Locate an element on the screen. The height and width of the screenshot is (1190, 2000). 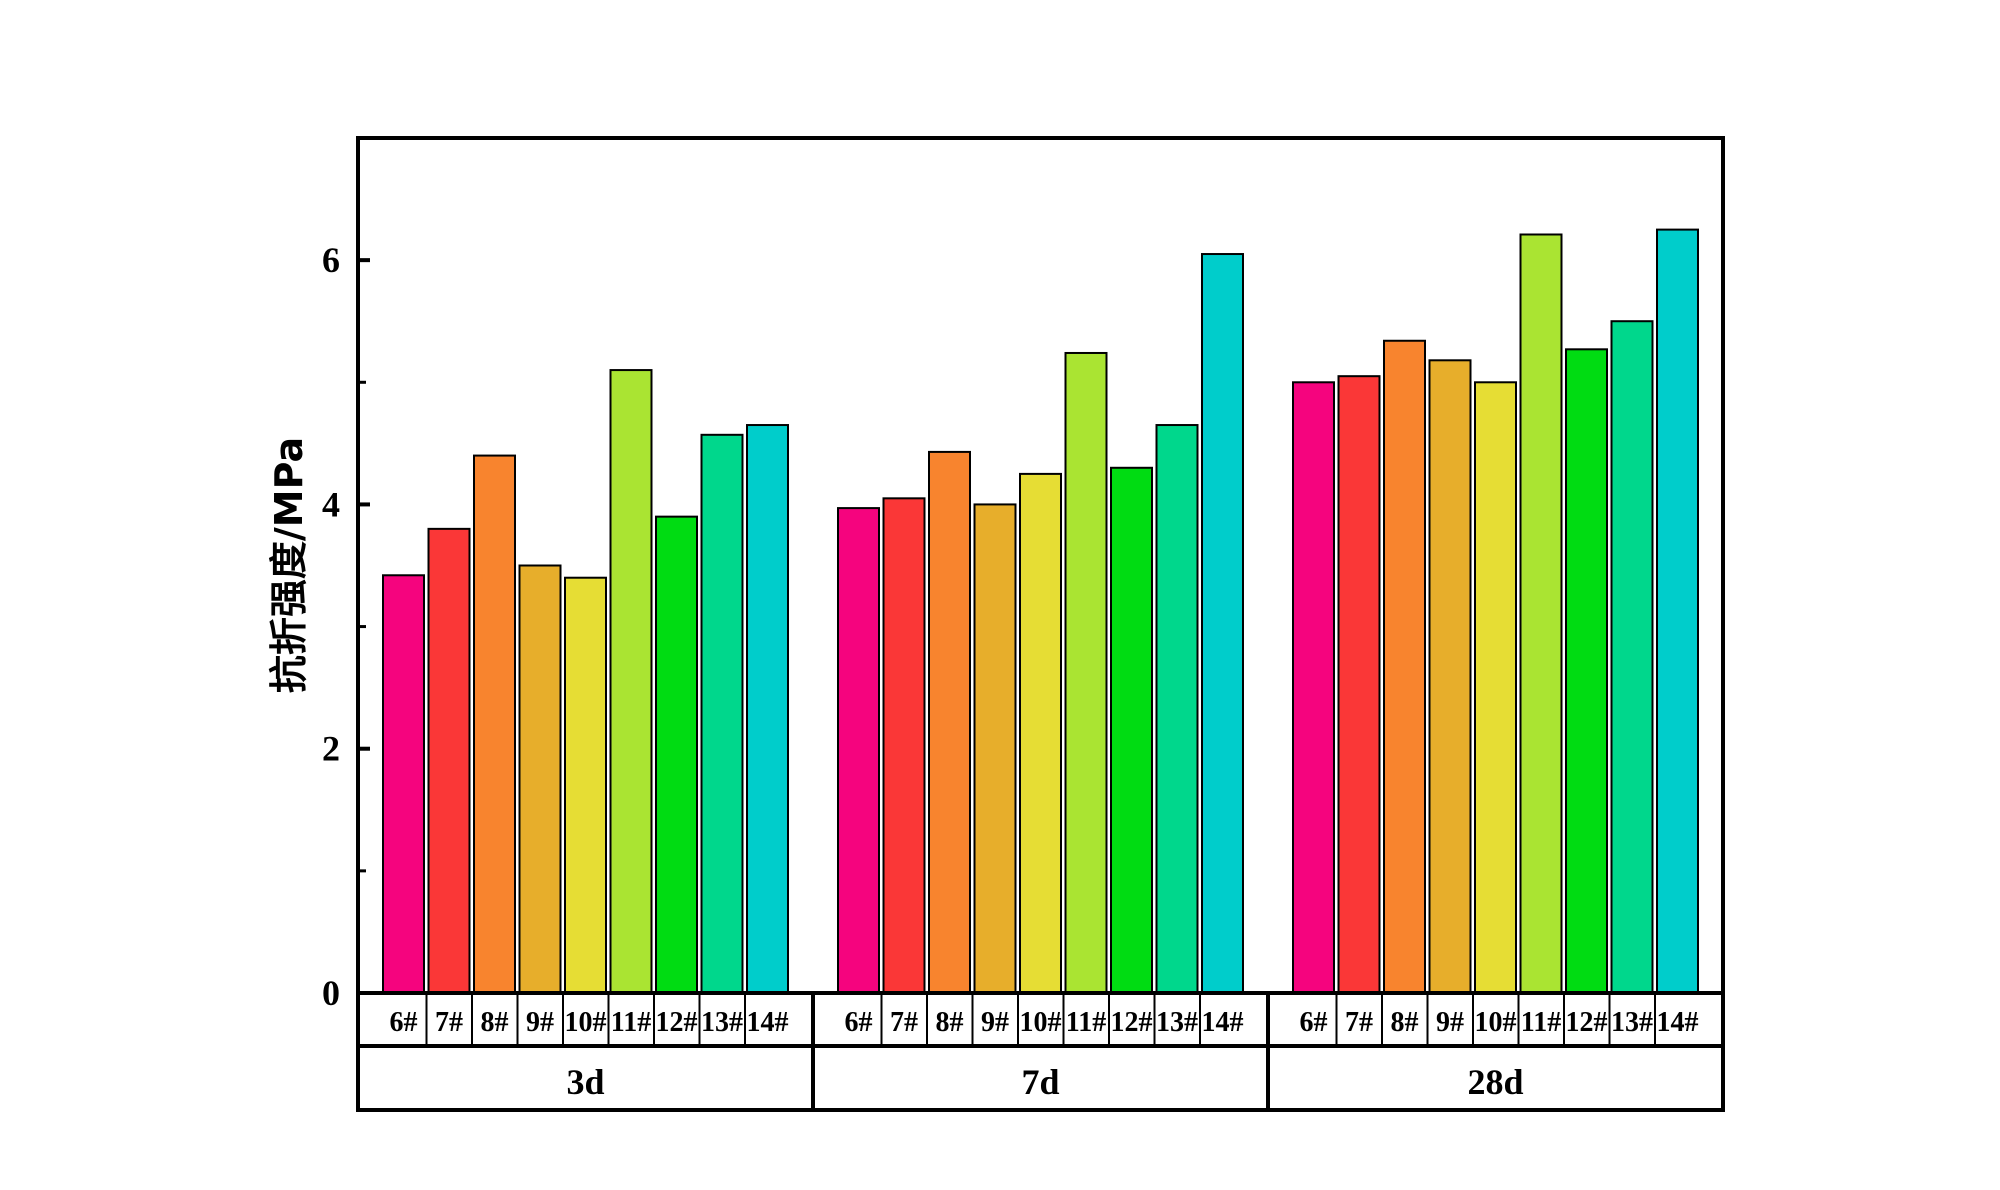
bar-3d-10# is located at coordinates (585, 785).